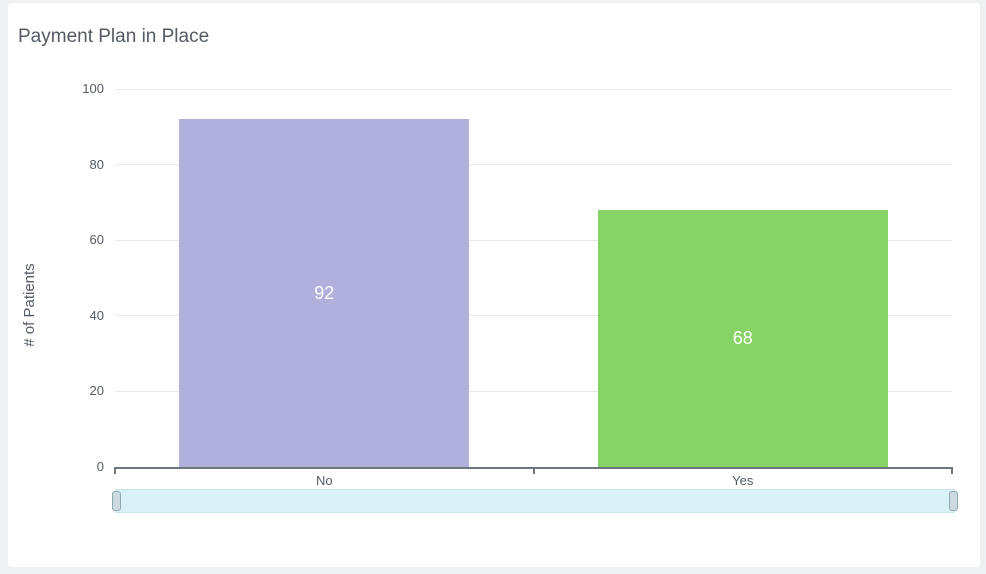 The height and width of the screenshot is (574, 986). What do you see at coordinates (114, 36) in the screenshot?
I see `chart-title: Payment Plan in Place` at bounding box center [114, 36].